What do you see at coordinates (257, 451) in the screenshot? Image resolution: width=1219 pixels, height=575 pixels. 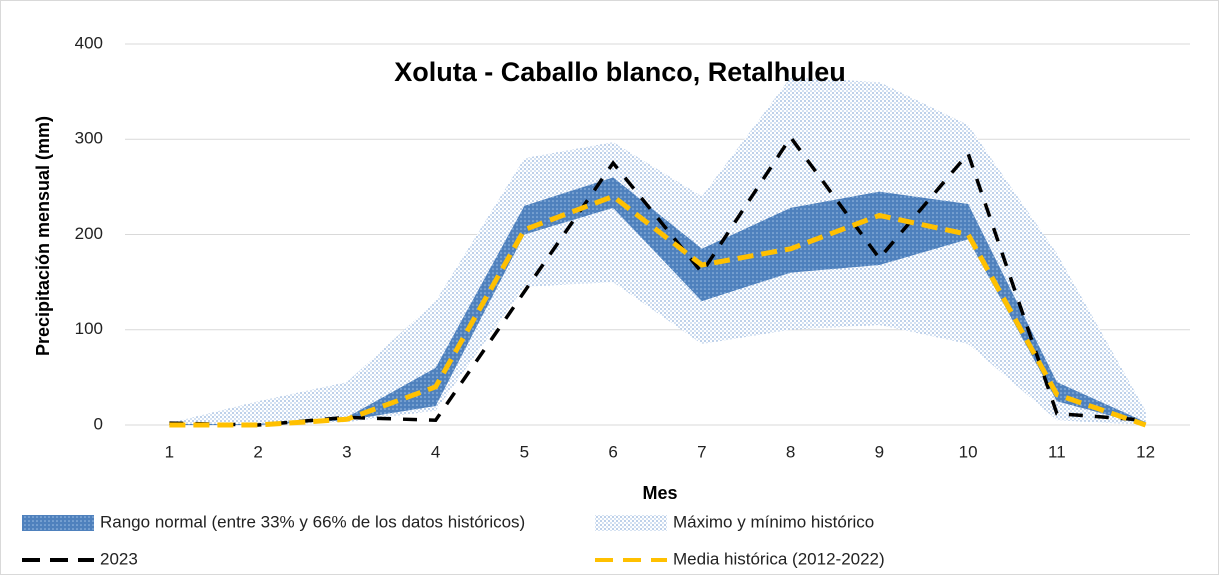 I see `x-tick-label: 2` at bounding box center [257, 451].